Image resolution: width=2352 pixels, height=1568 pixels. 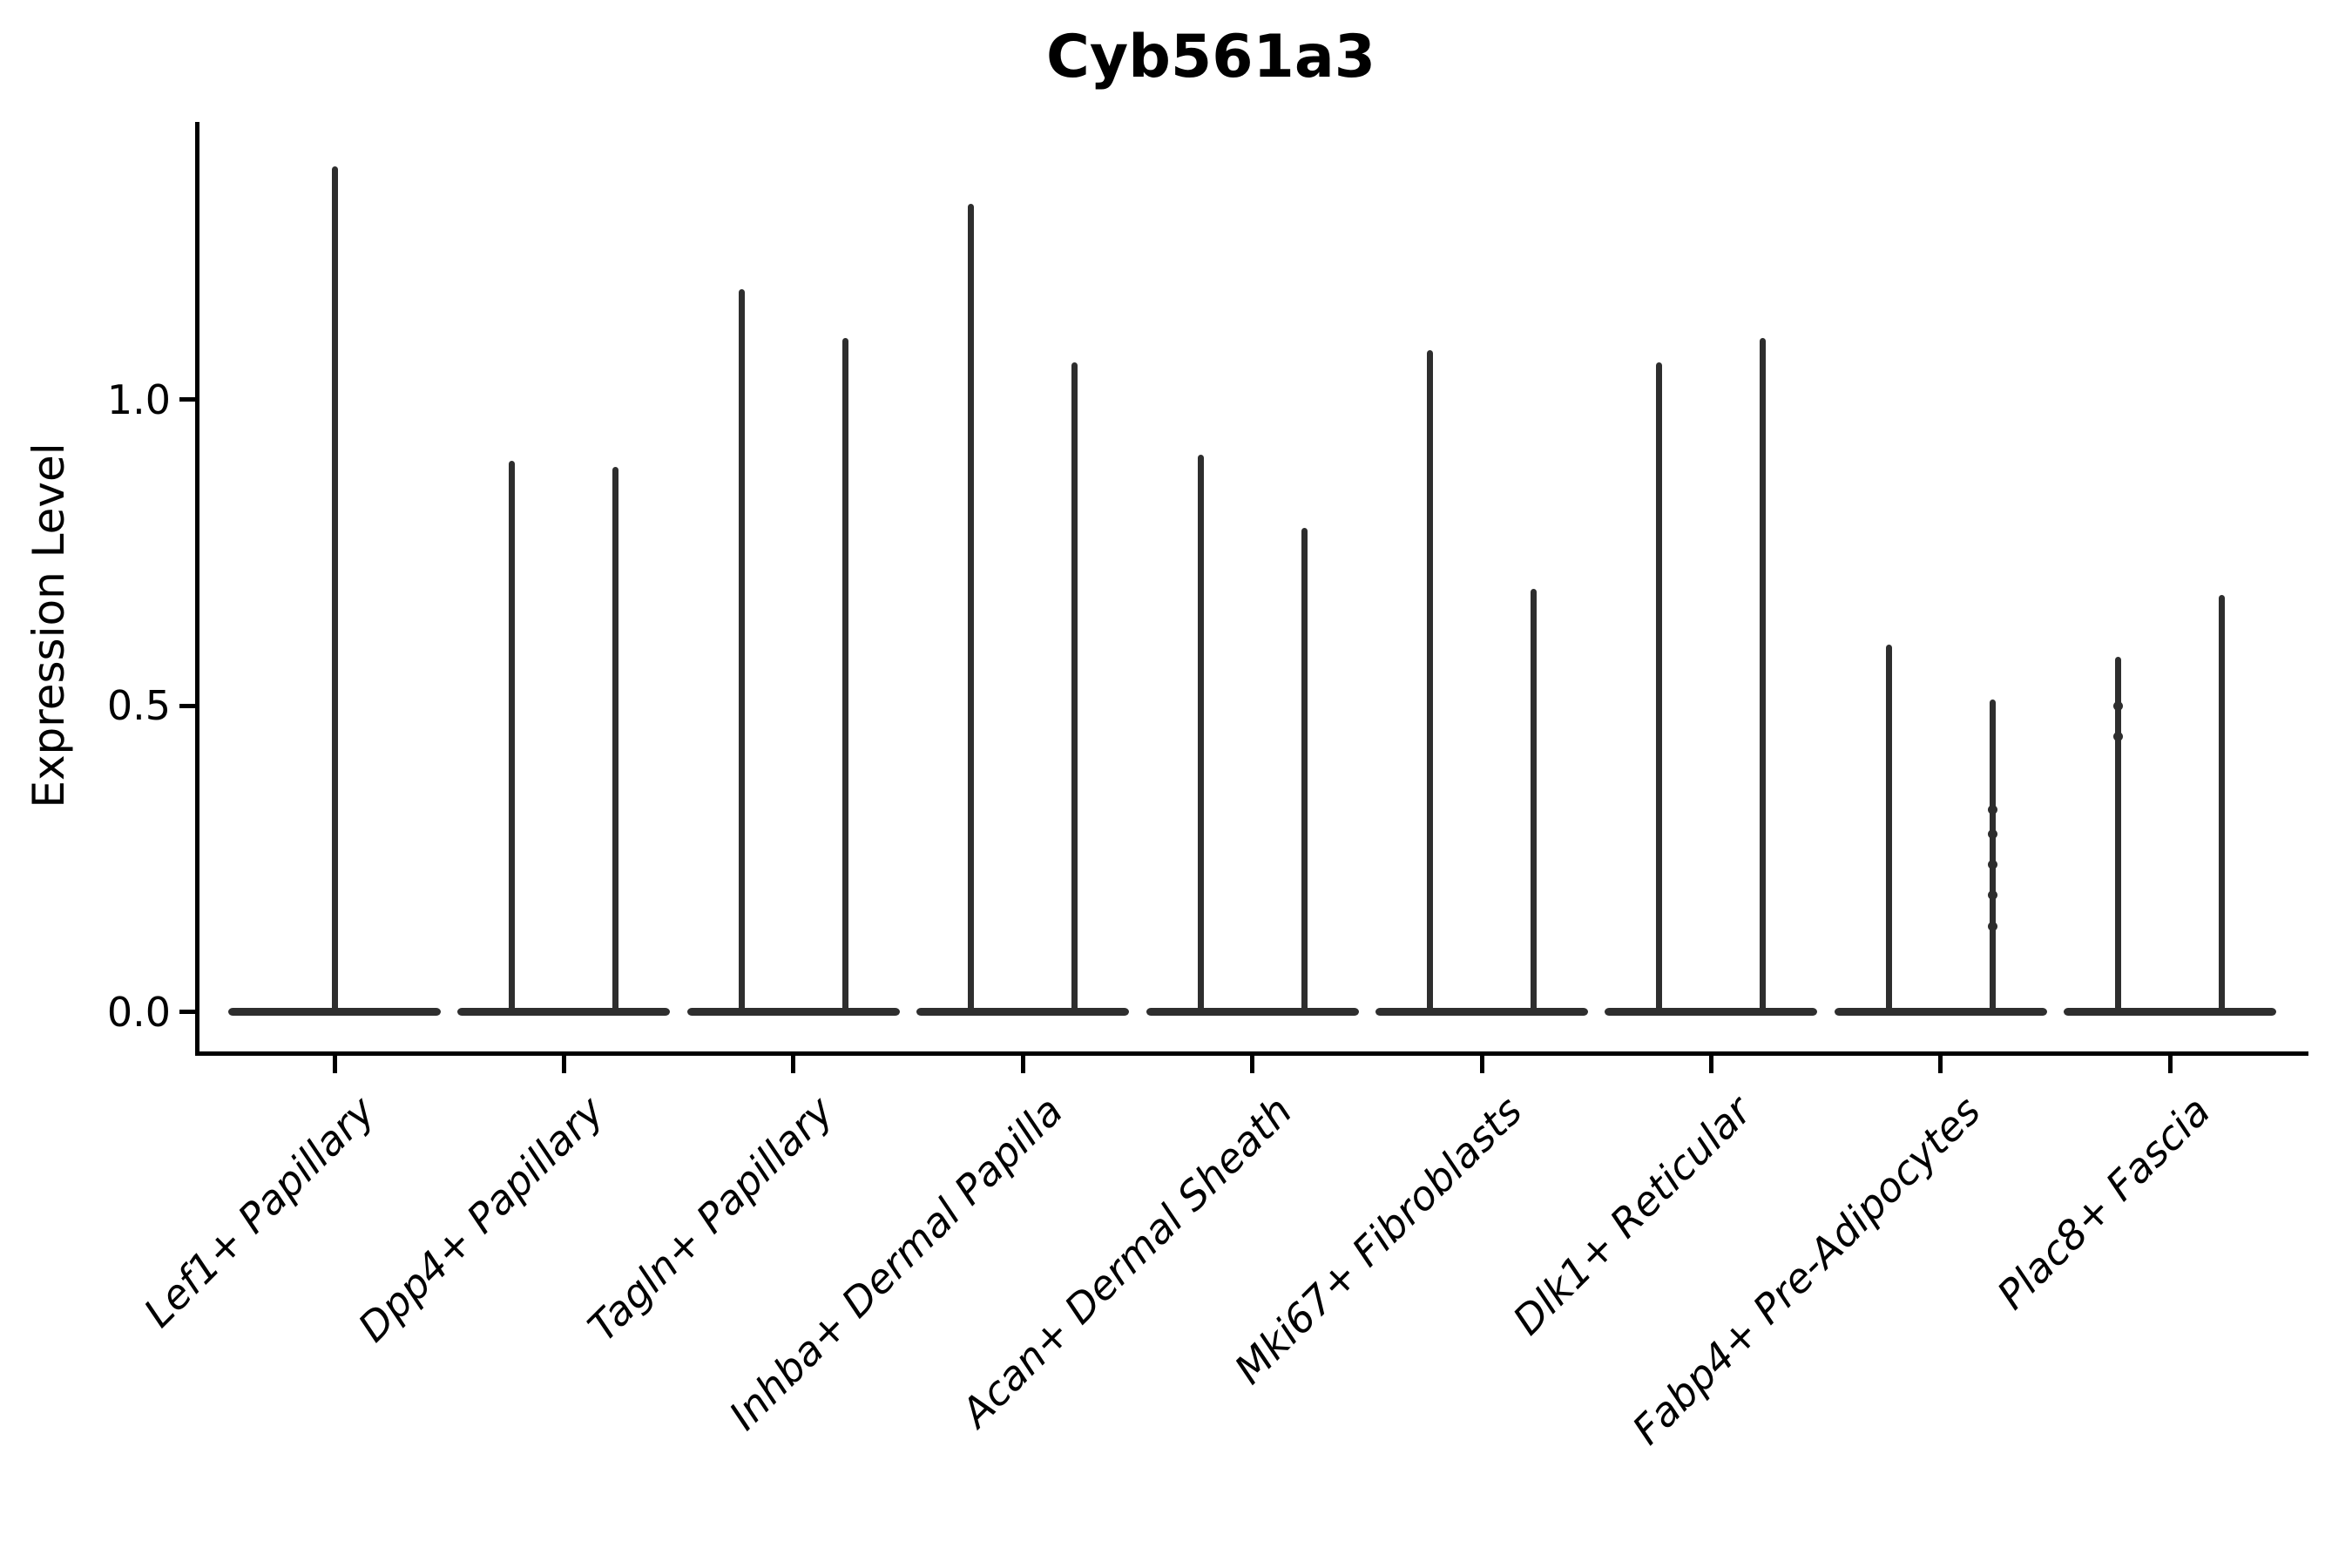 What do you see at coordinates (710, 1219) in the screenshot?
I see `x-tick-label: Tagln+ Papillary` at bounding box center [710, 1219].